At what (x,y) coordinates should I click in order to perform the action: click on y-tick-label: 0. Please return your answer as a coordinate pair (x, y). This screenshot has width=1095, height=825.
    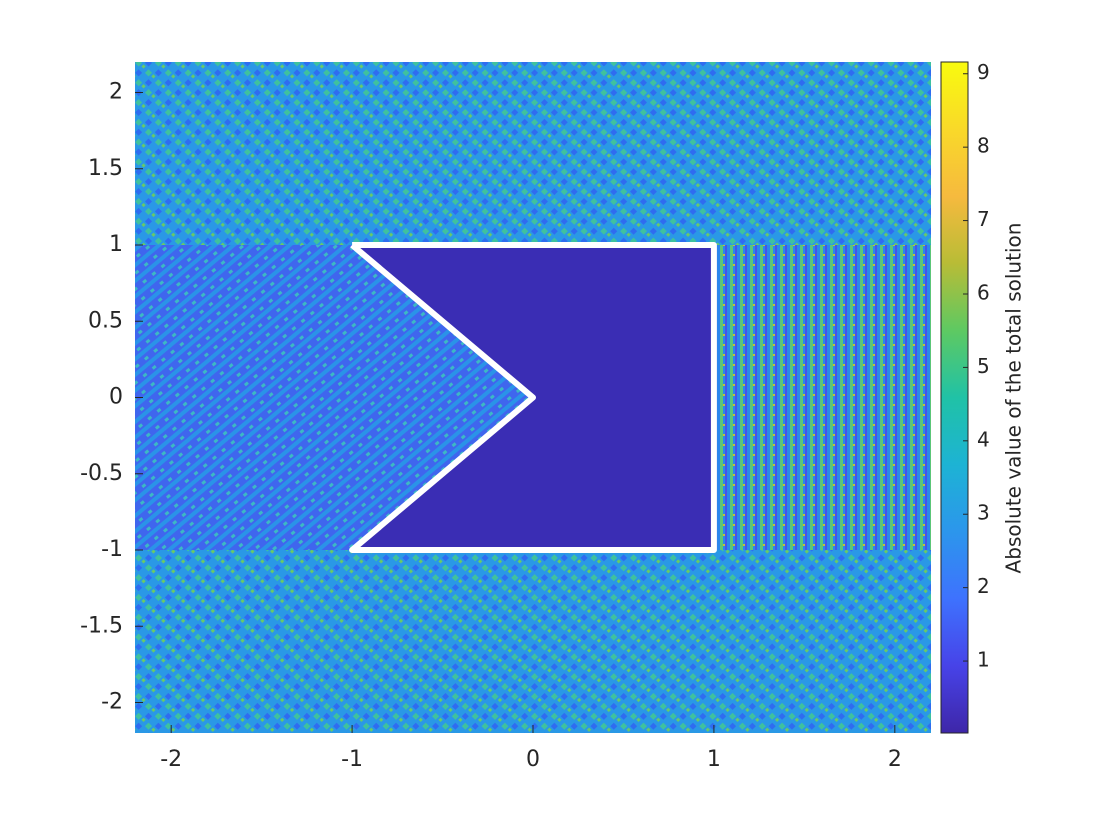
    Looking at the image, I should click on (116, 397).